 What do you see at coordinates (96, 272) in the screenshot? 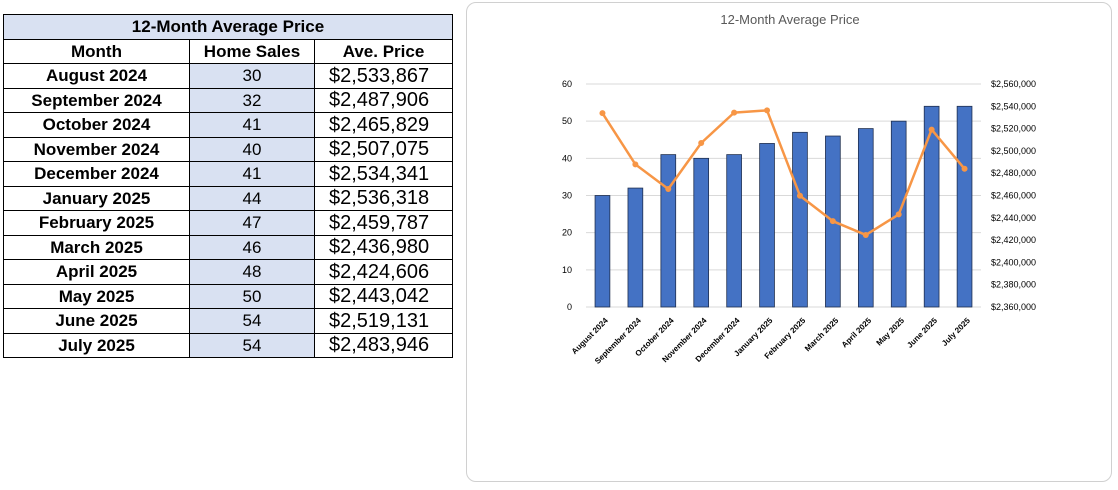
I see `month-cell: April 2025` at bounding box center [96, 272].